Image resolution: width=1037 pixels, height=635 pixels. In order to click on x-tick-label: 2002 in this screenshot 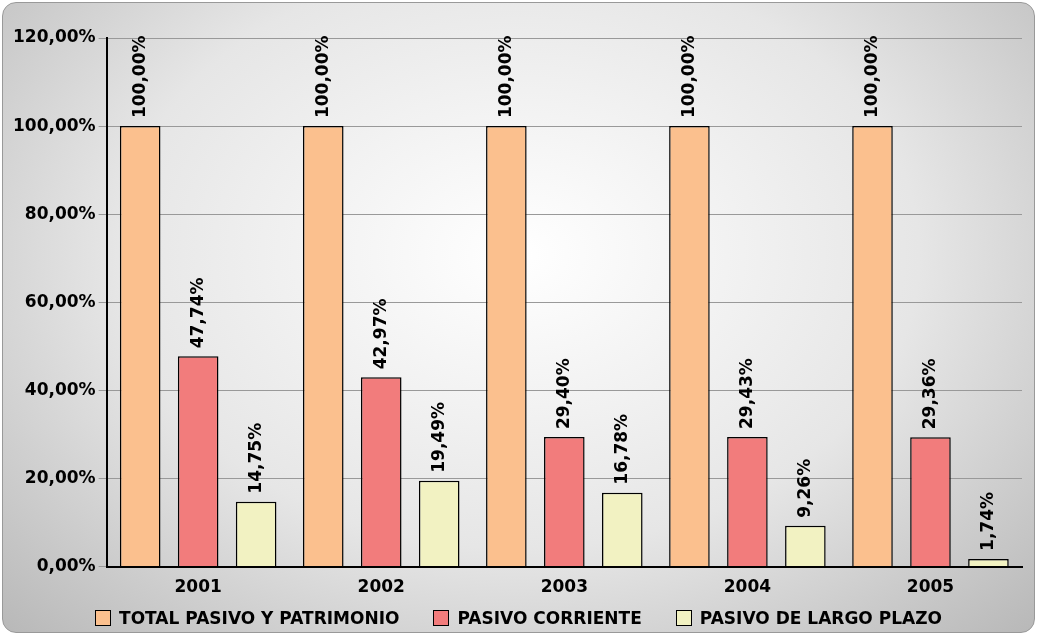, I will do `click(381, 586)`.